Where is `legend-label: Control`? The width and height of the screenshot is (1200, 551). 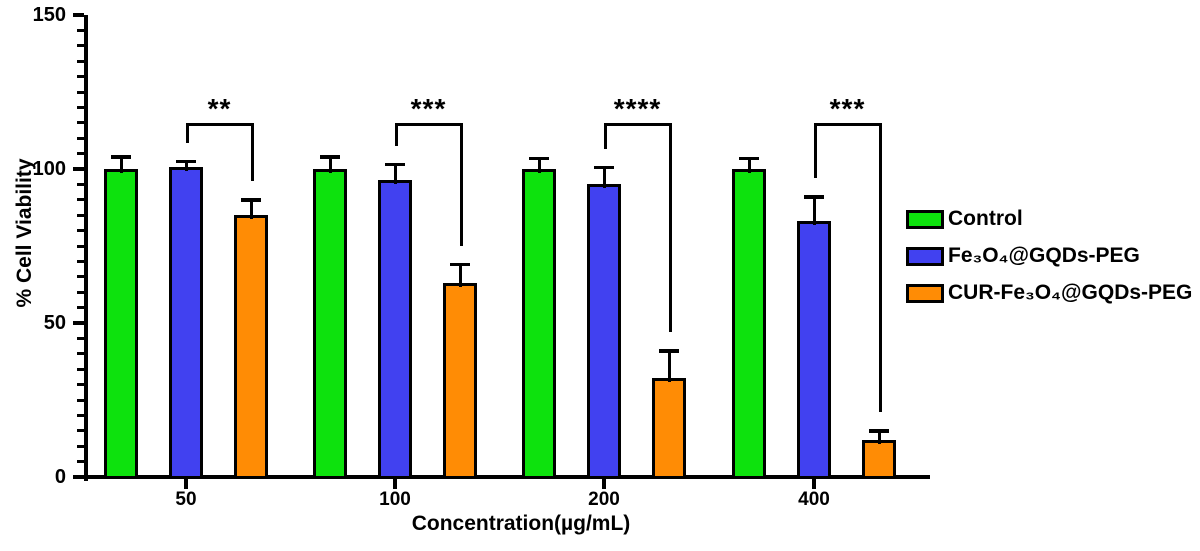 legend-label: Control is located at coordinates (985, 218).